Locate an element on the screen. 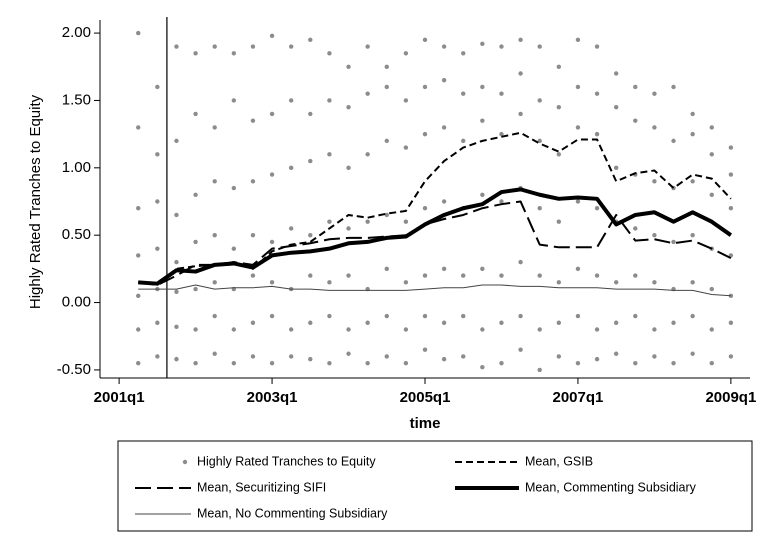  legend-label: Mean, No Commenting Subsidiary is located at coordinates (292, 513).